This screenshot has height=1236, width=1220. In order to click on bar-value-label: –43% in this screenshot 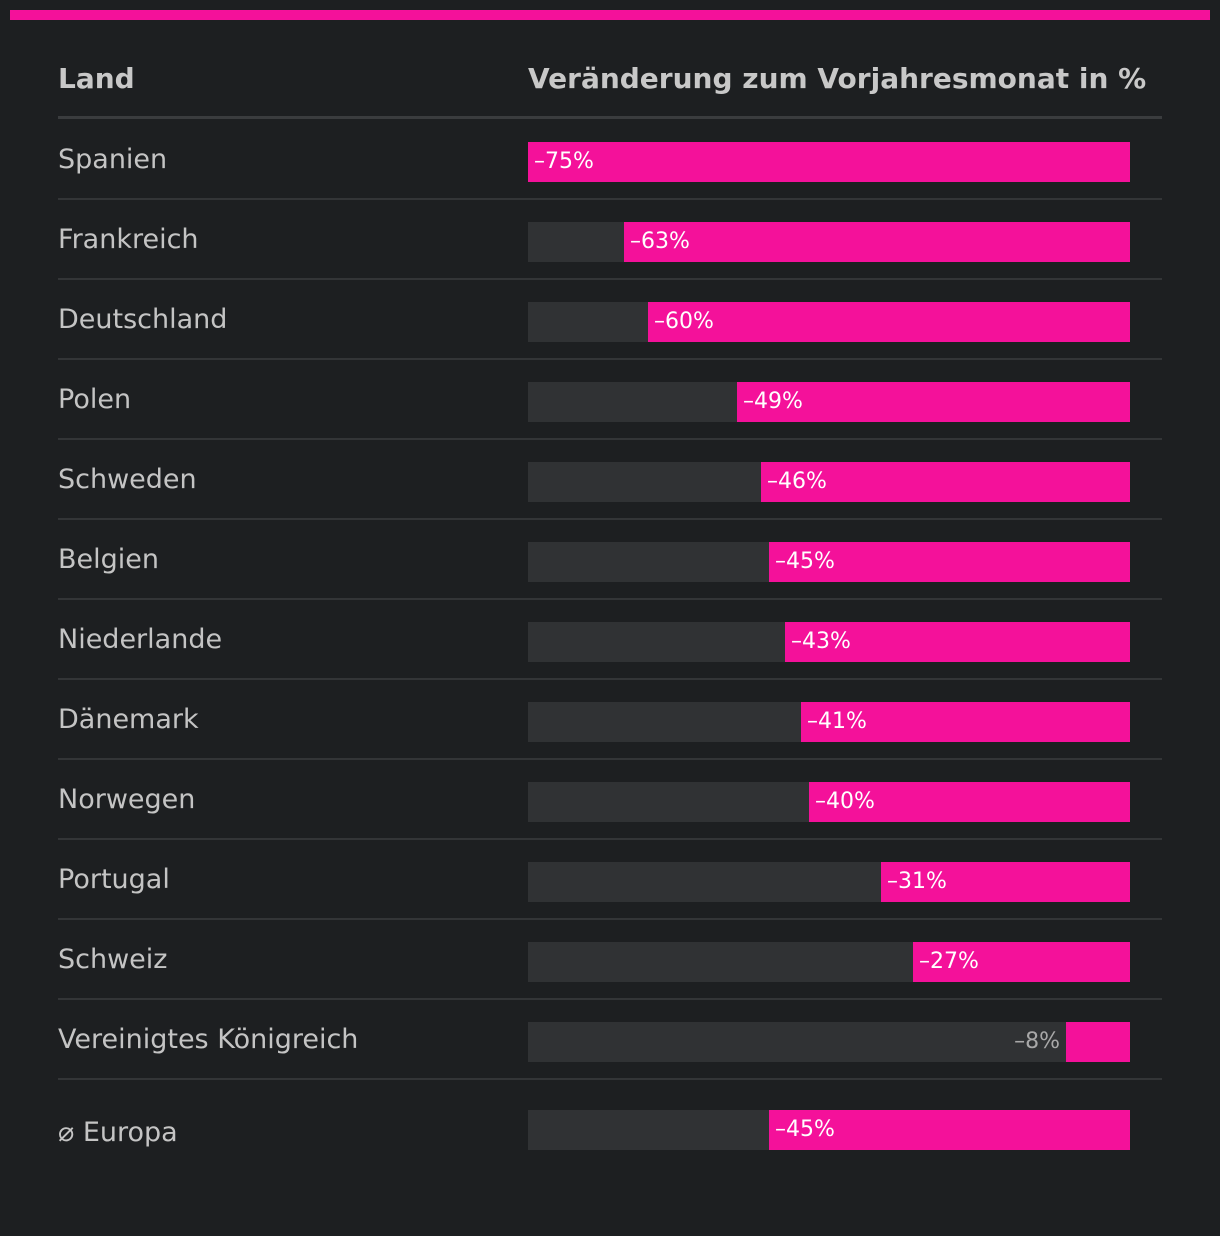, I will do `click(821, 641)`.